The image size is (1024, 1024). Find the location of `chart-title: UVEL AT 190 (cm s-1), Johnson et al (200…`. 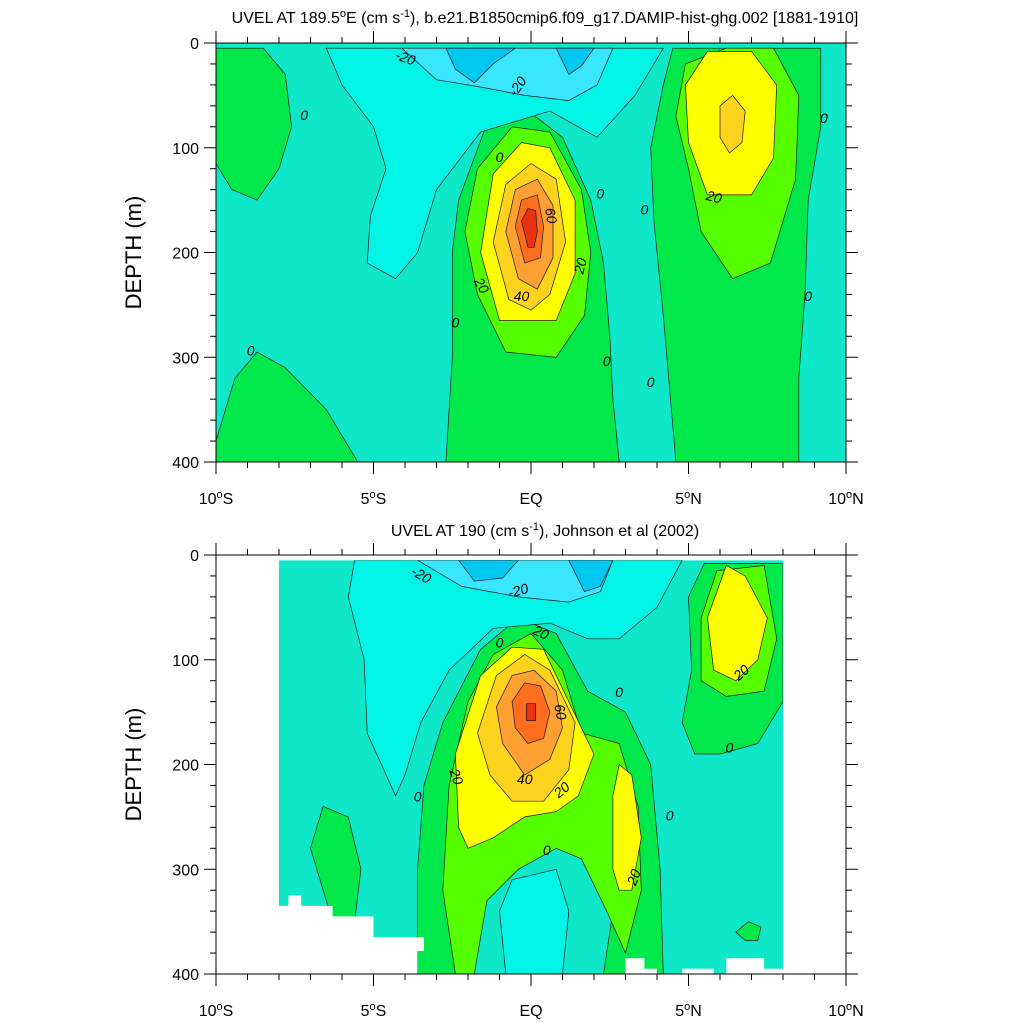

chart-title: UVEL AT 190 (cm s-1), Johnson et al (200… is located at coordinates (545, 530).